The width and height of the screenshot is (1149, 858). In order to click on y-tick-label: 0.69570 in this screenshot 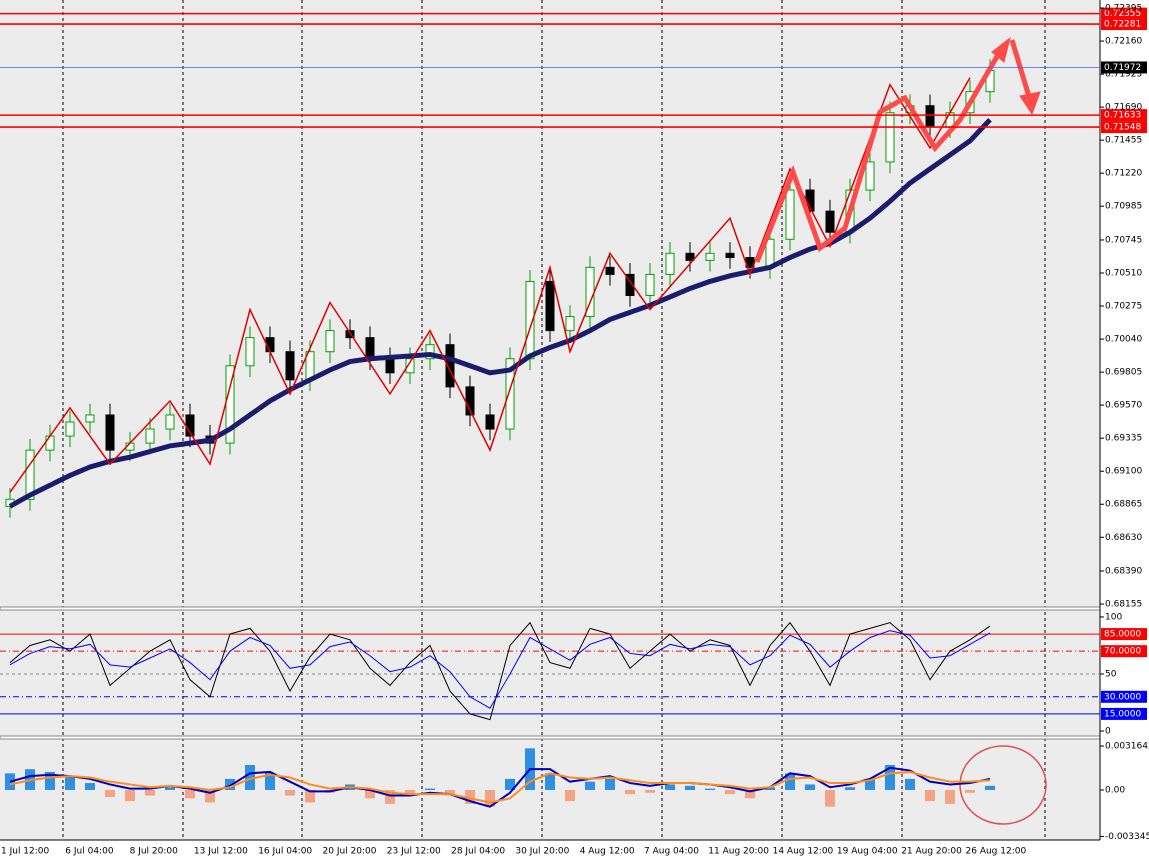, I will do `click(1123, 406)`.